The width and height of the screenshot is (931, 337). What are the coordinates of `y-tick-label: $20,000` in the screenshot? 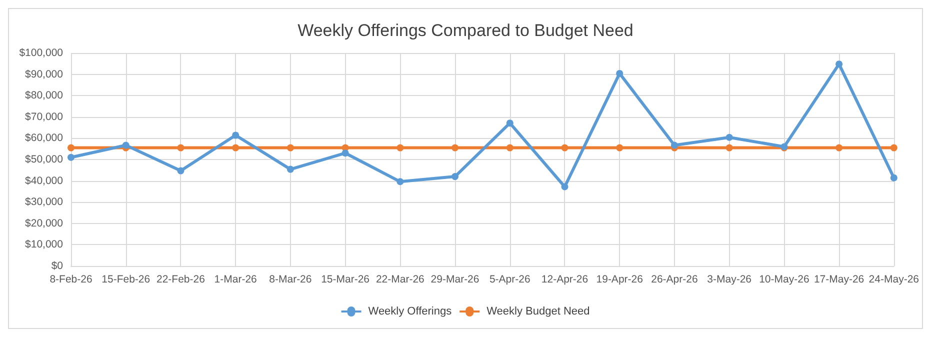 It's located at (44, 223).